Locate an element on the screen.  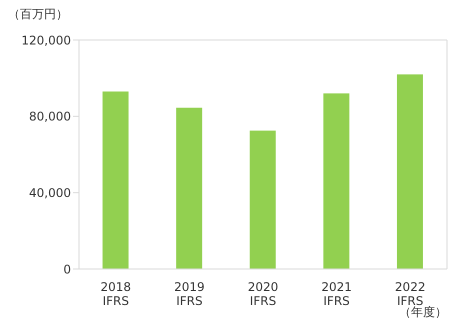
x-tick-label: 2018 IFRS is located at coordinates (116, 294).